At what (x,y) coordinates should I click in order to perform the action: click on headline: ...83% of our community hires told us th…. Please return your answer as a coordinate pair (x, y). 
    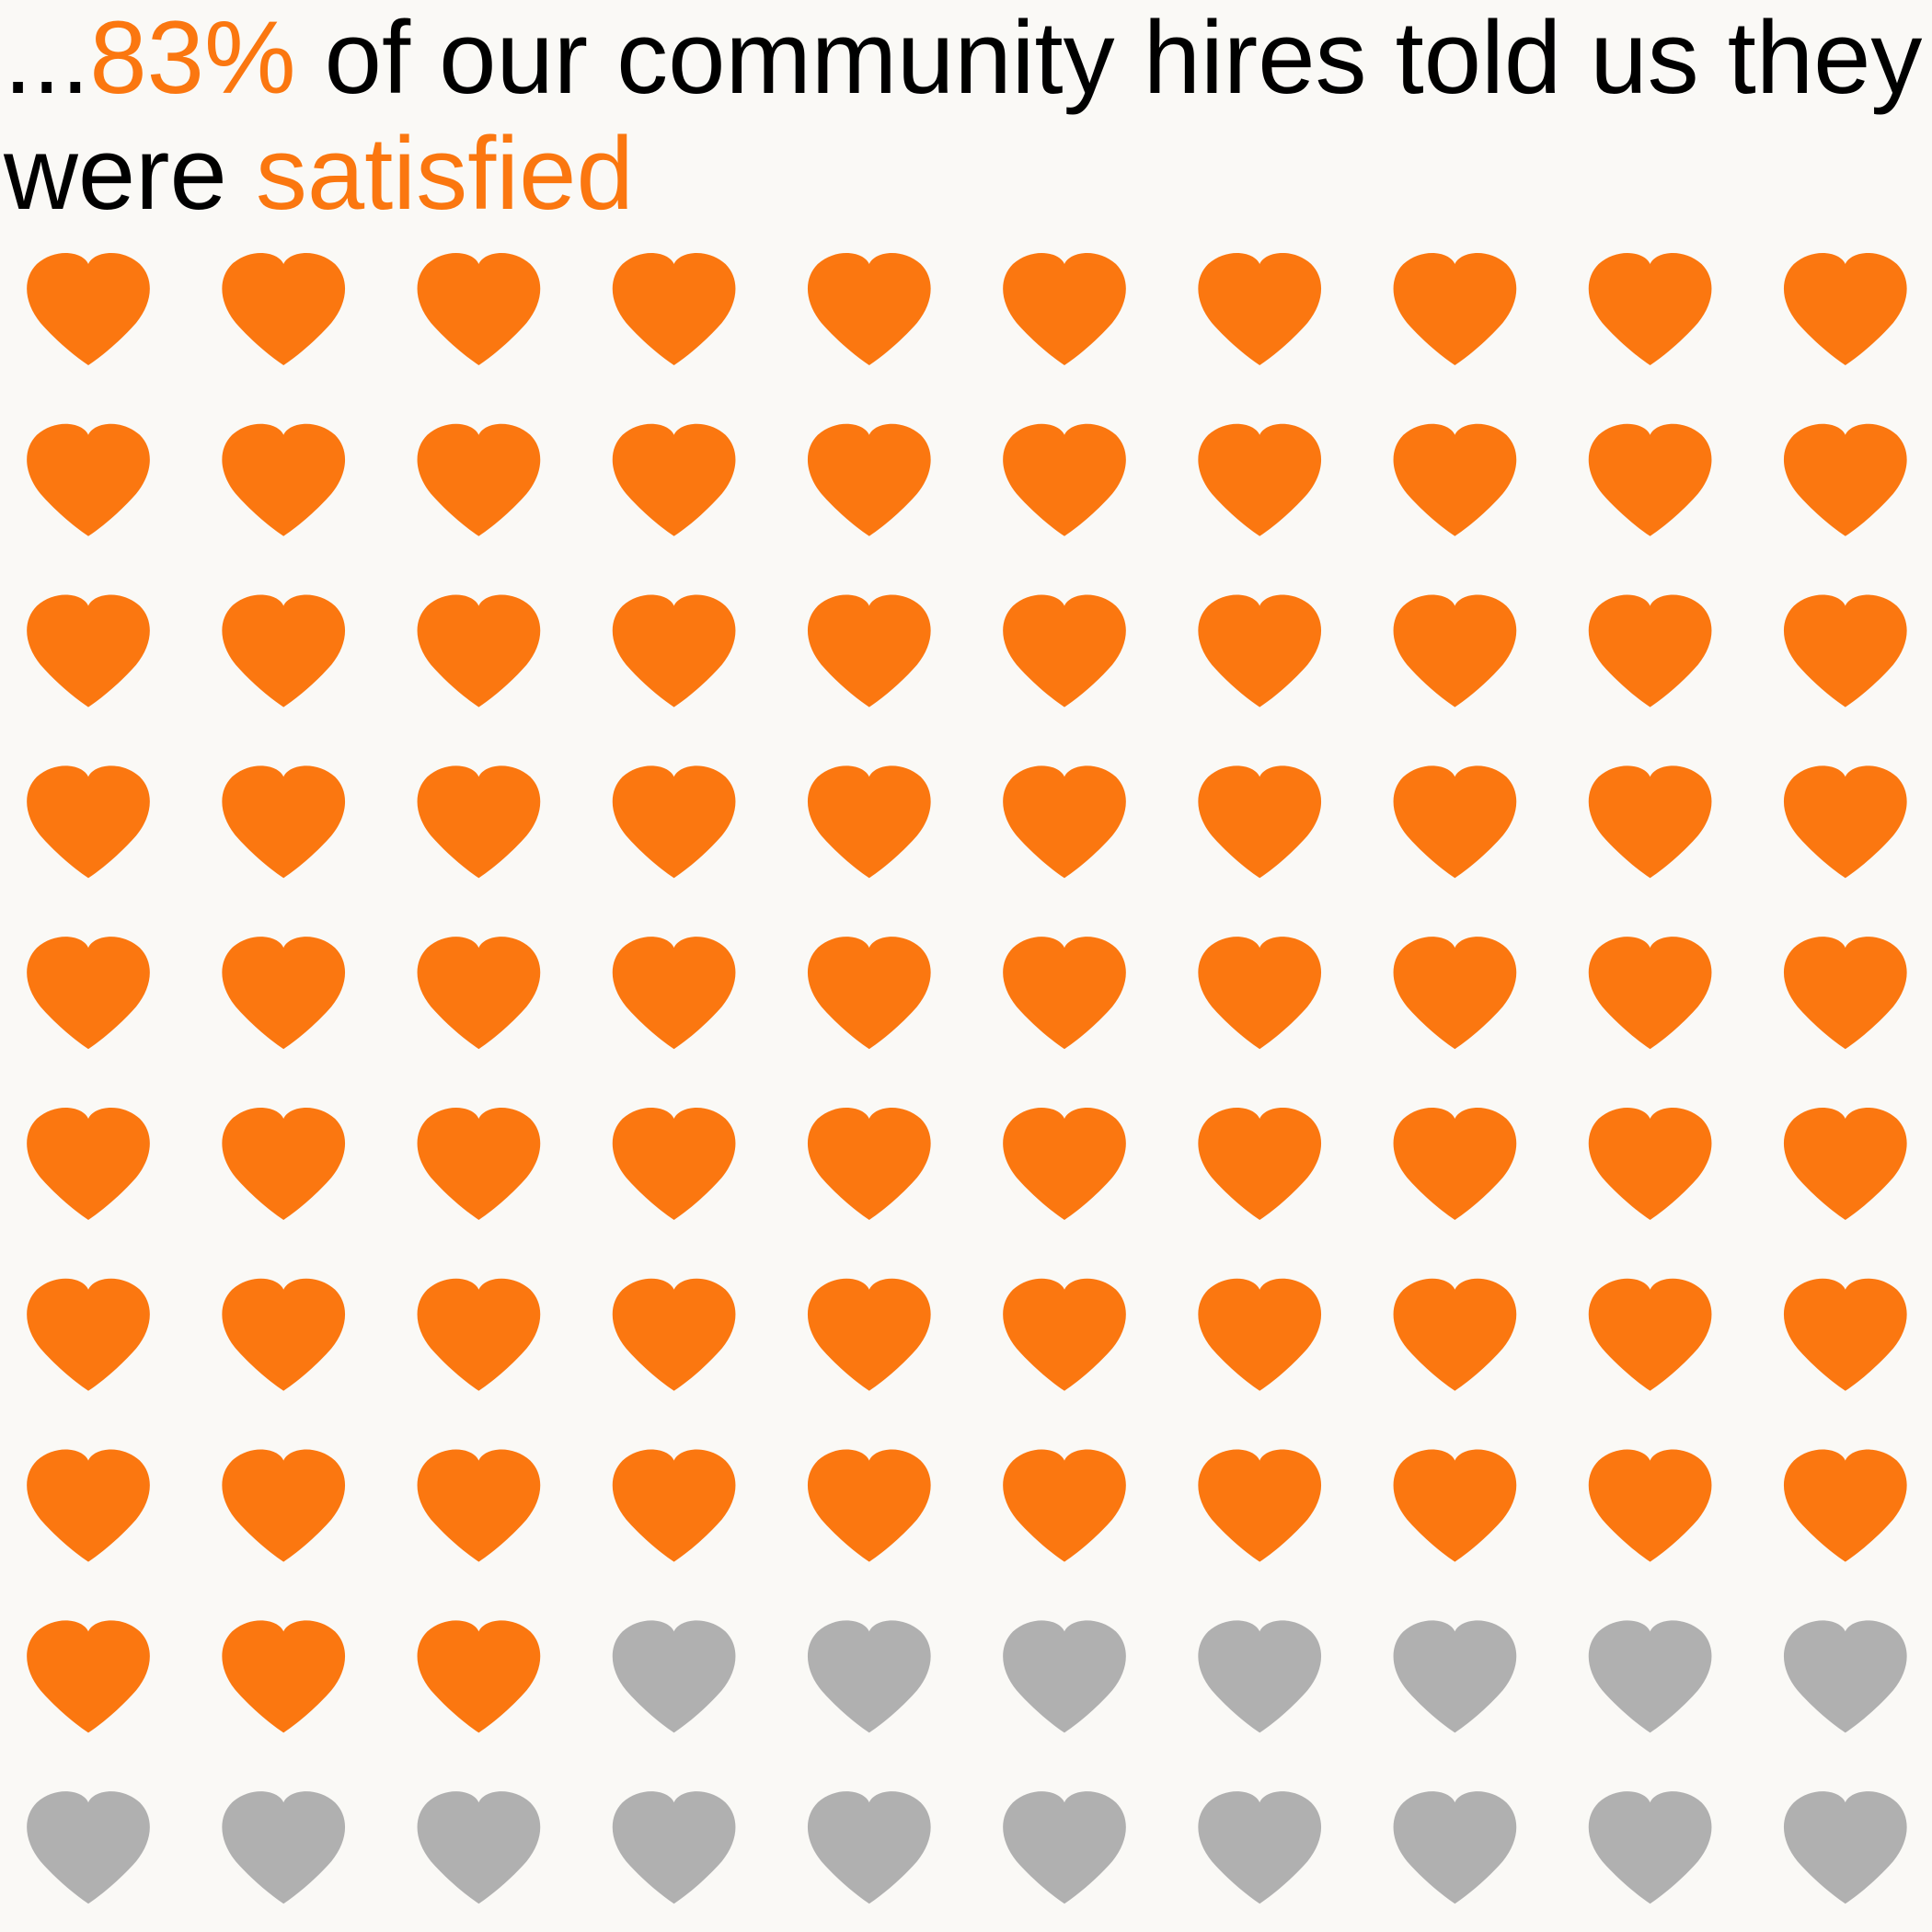
    Looking at the image, I should click on (965, 116).